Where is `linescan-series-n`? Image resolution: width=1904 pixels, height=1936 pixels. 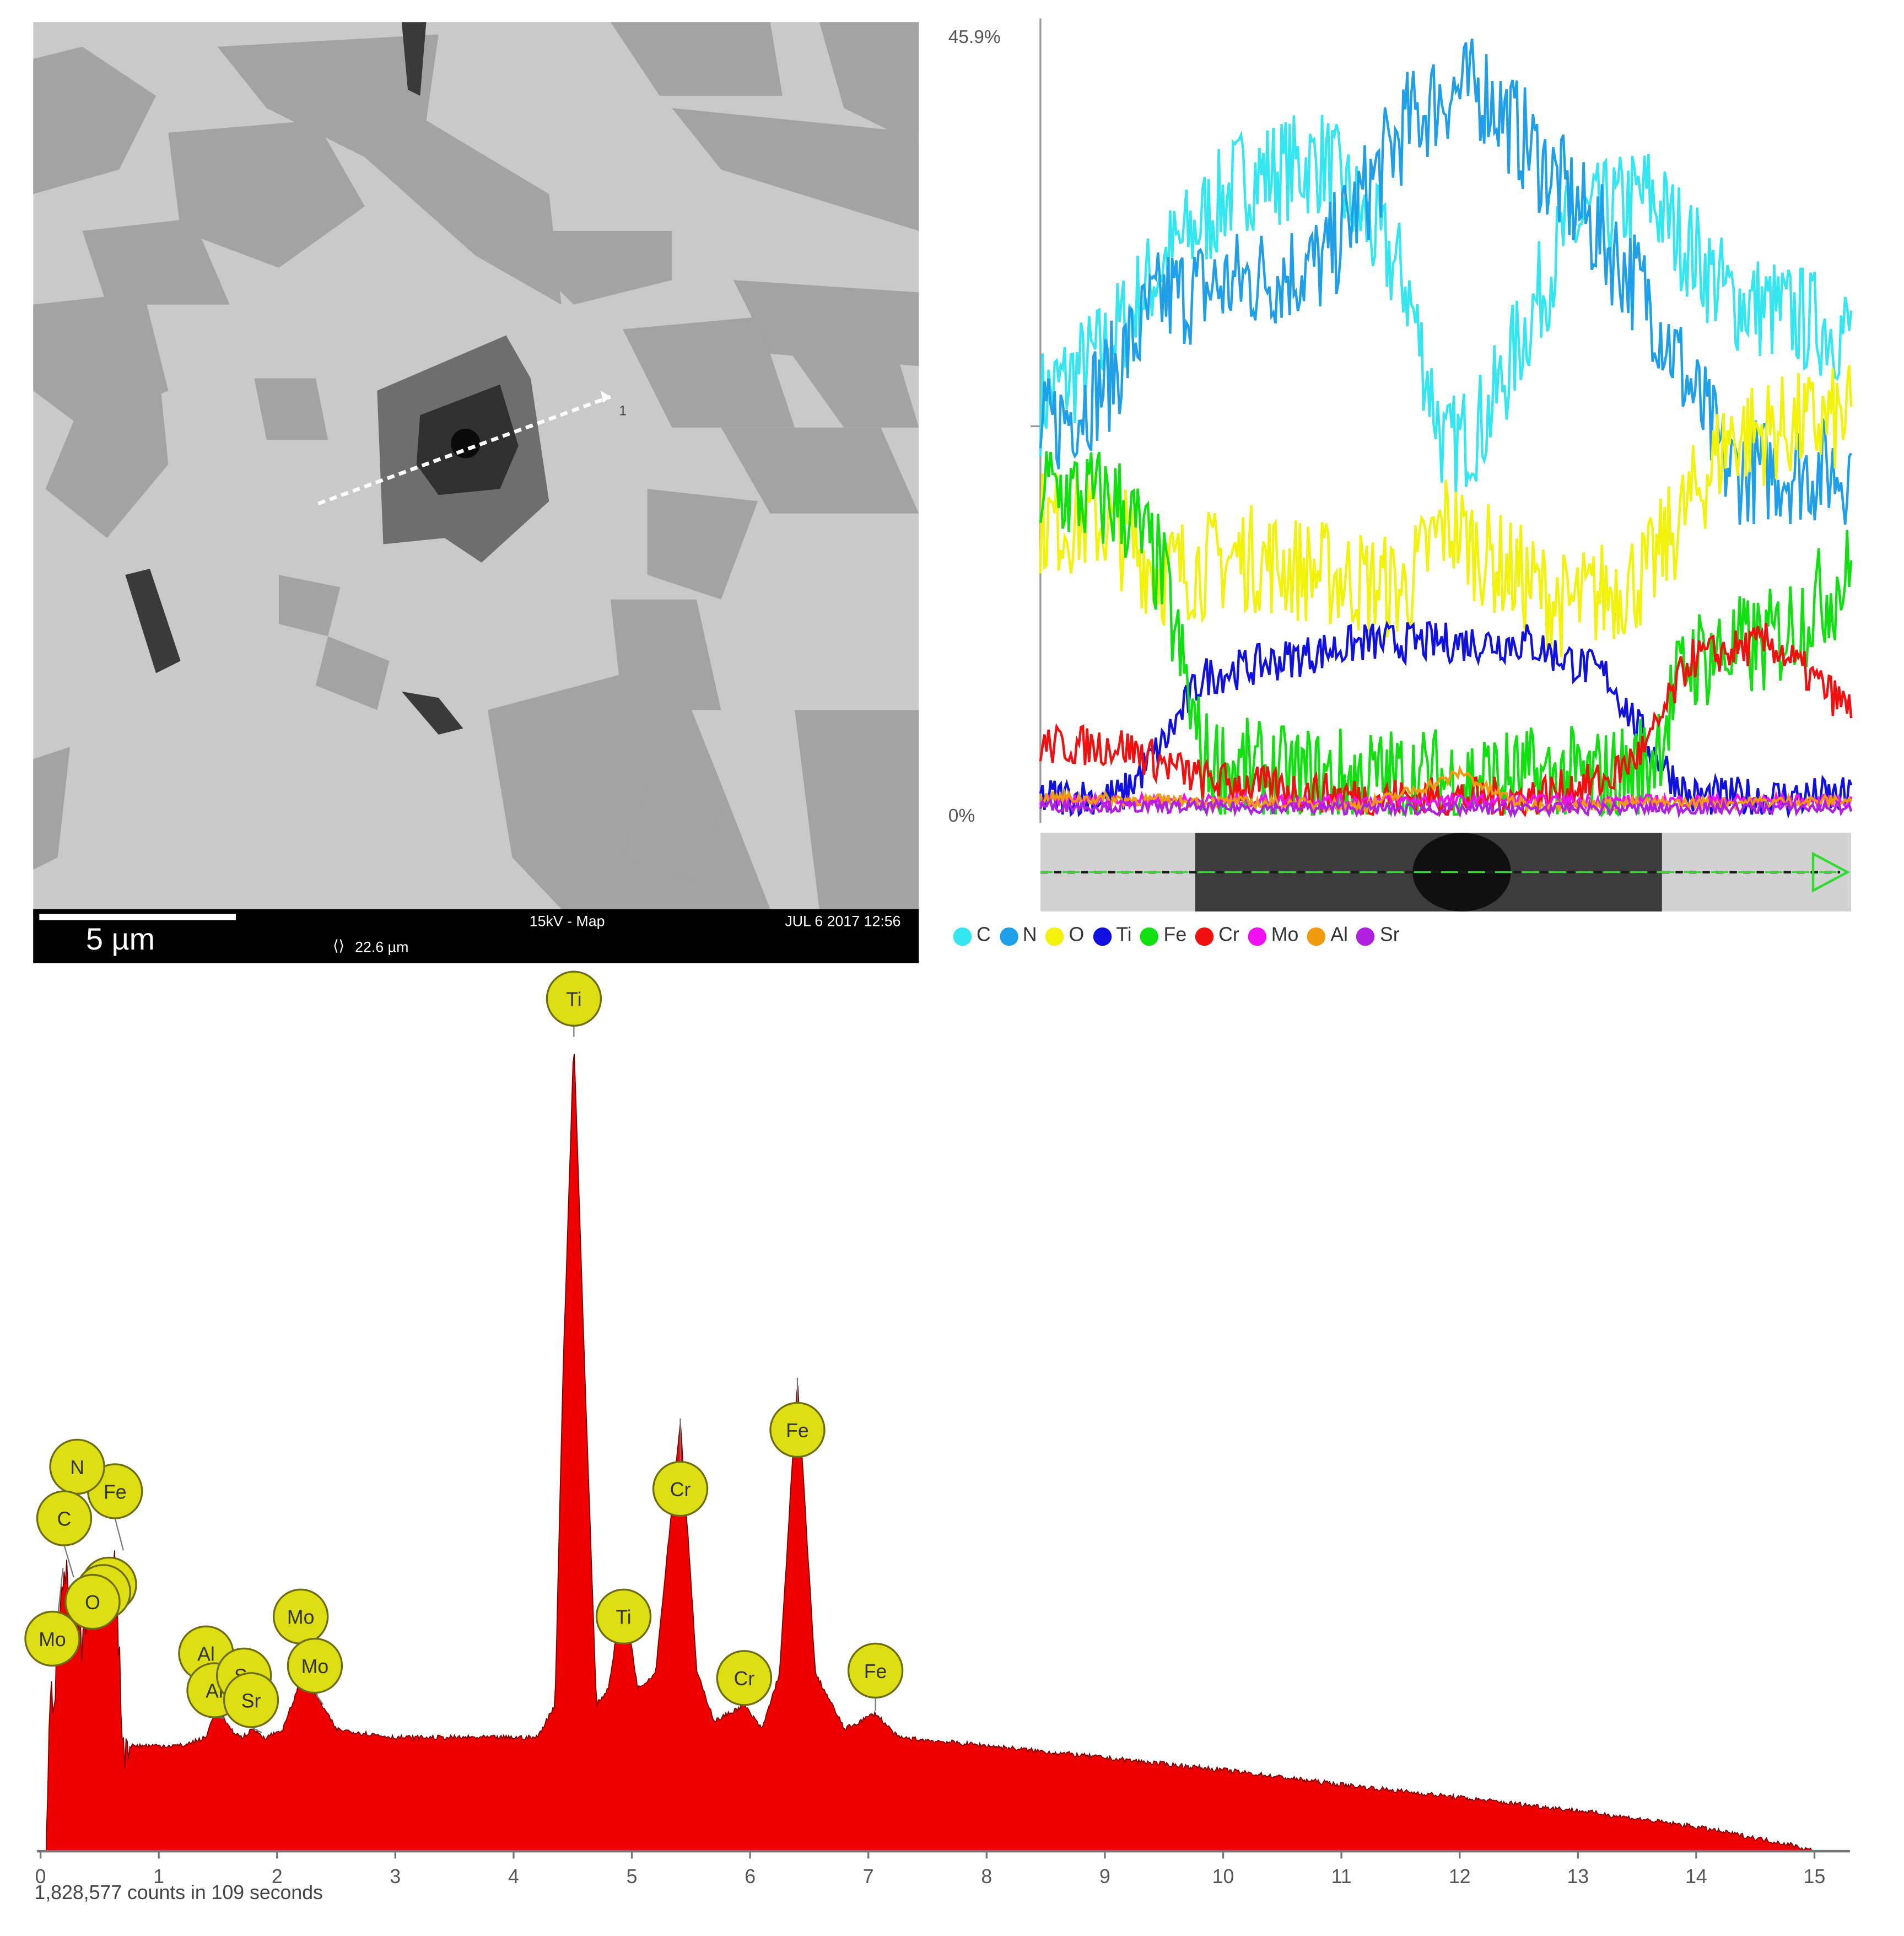 linescan-series-n is located at coordinates (1446, 281).